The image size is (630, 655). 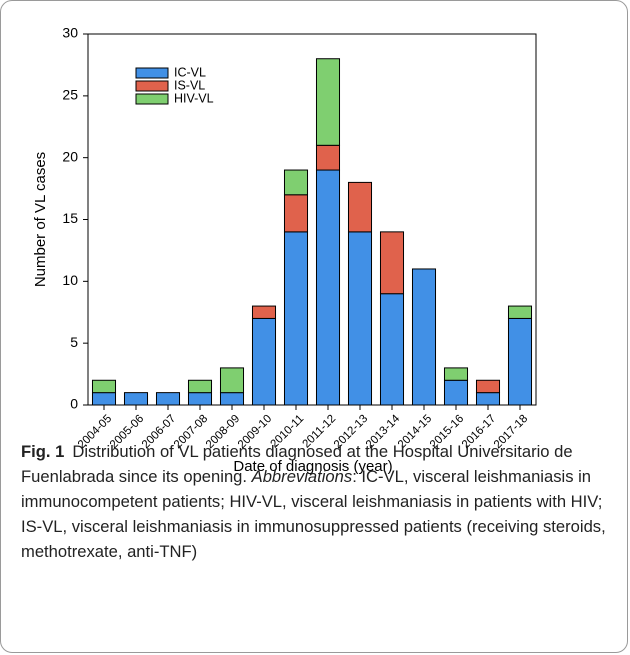 What do you see at coordinates (312, 466) in the screenshot?
I see `x-axis-label: Date of diagnosis (year)` at bounding box center [312, 466].